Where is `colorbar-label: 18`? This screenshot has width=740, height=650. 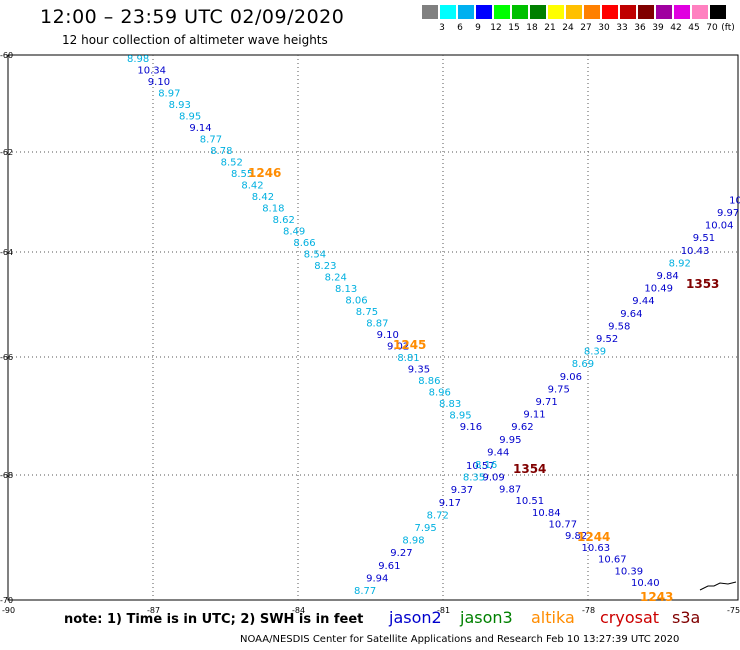 colorbar-label: 18 is located at coordinates (532, 28).